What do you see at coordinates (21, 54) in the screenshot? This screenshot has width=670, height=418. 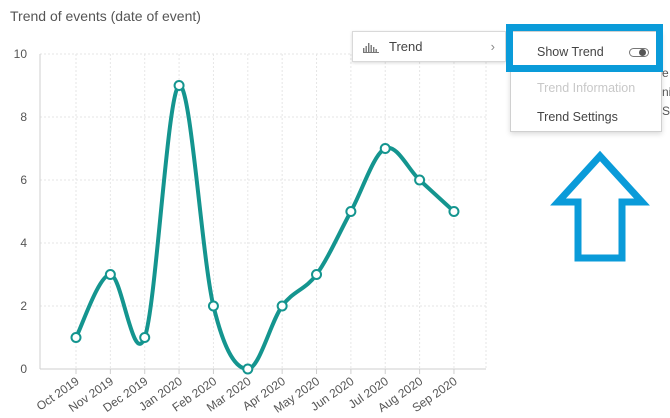 I see `y-tick-label: 10` at bounding box center [21, 54].